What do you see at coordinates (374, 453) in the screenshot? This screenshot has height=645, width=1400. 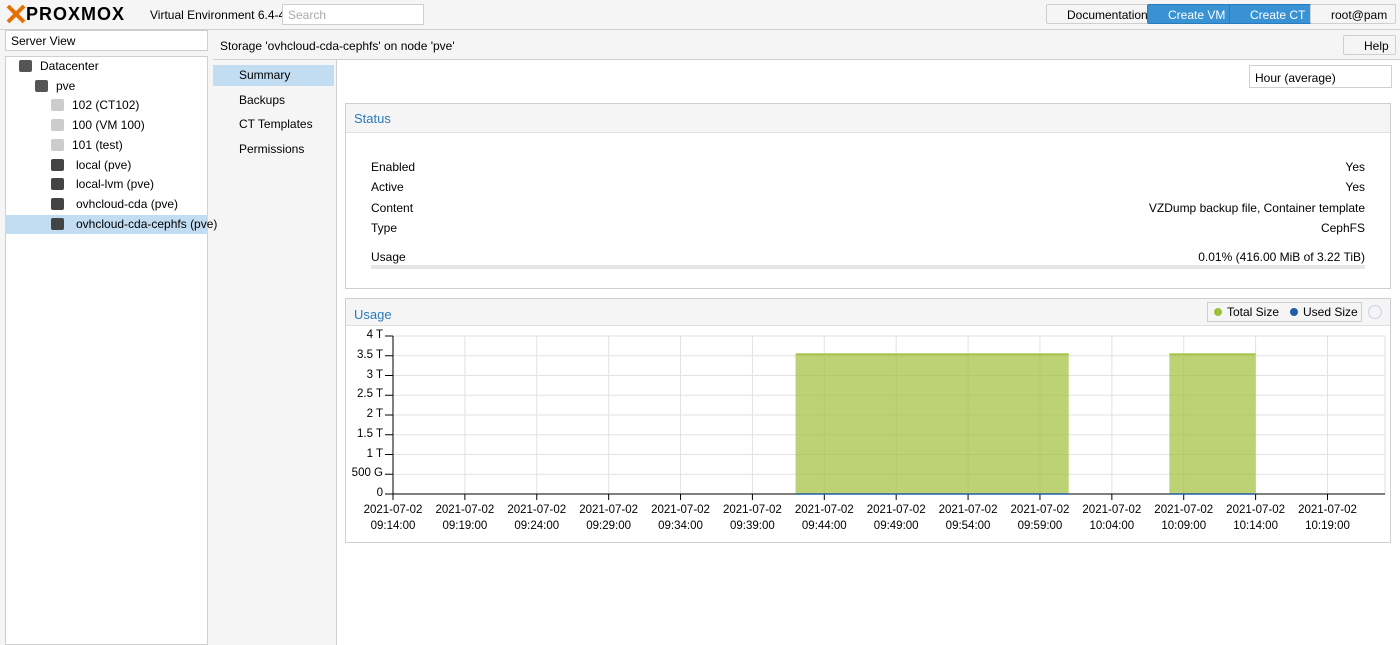 I see `y-tick-label: 1 T` at bounding box center [374, 453].